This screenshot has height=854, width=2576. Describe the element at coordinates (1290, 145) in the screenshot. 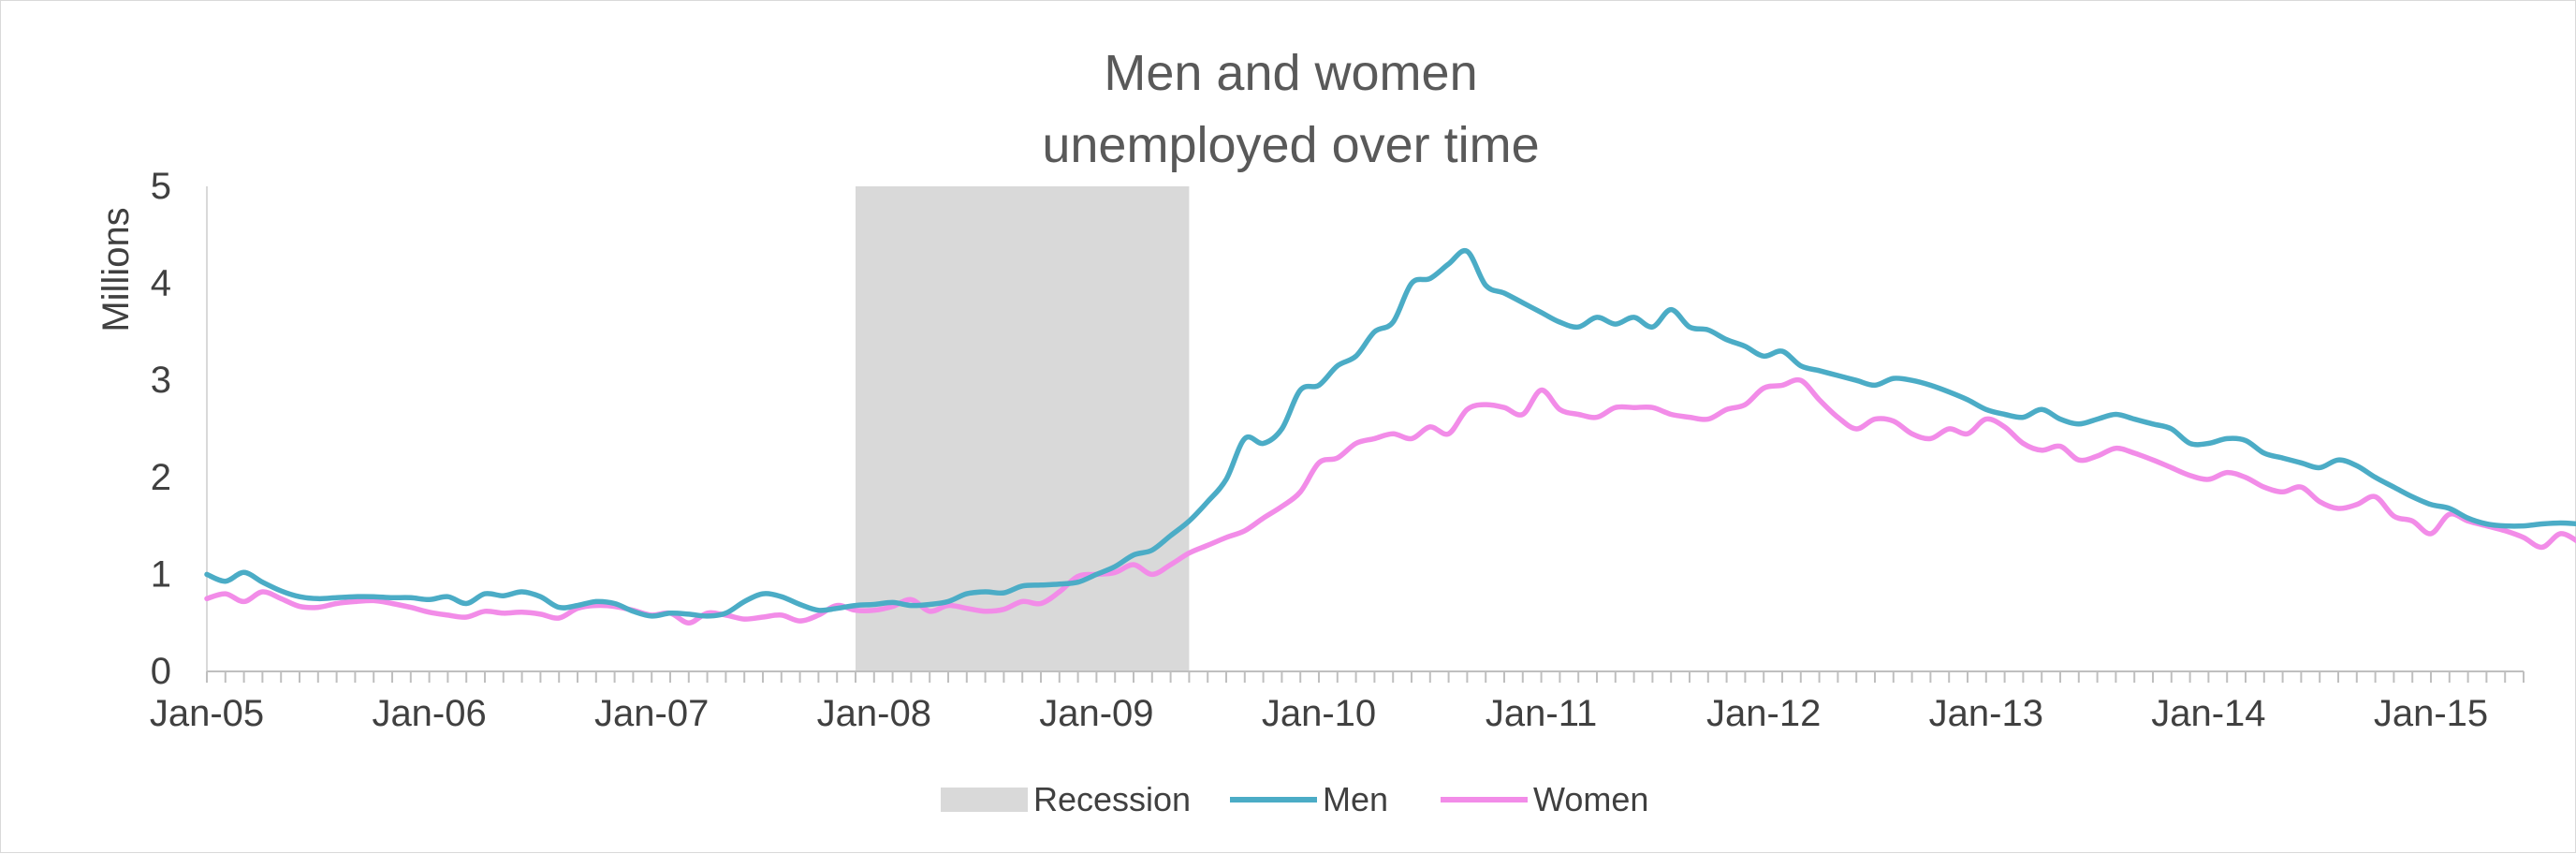

I see `chart-title-line-2: unemployed over time` at that location.